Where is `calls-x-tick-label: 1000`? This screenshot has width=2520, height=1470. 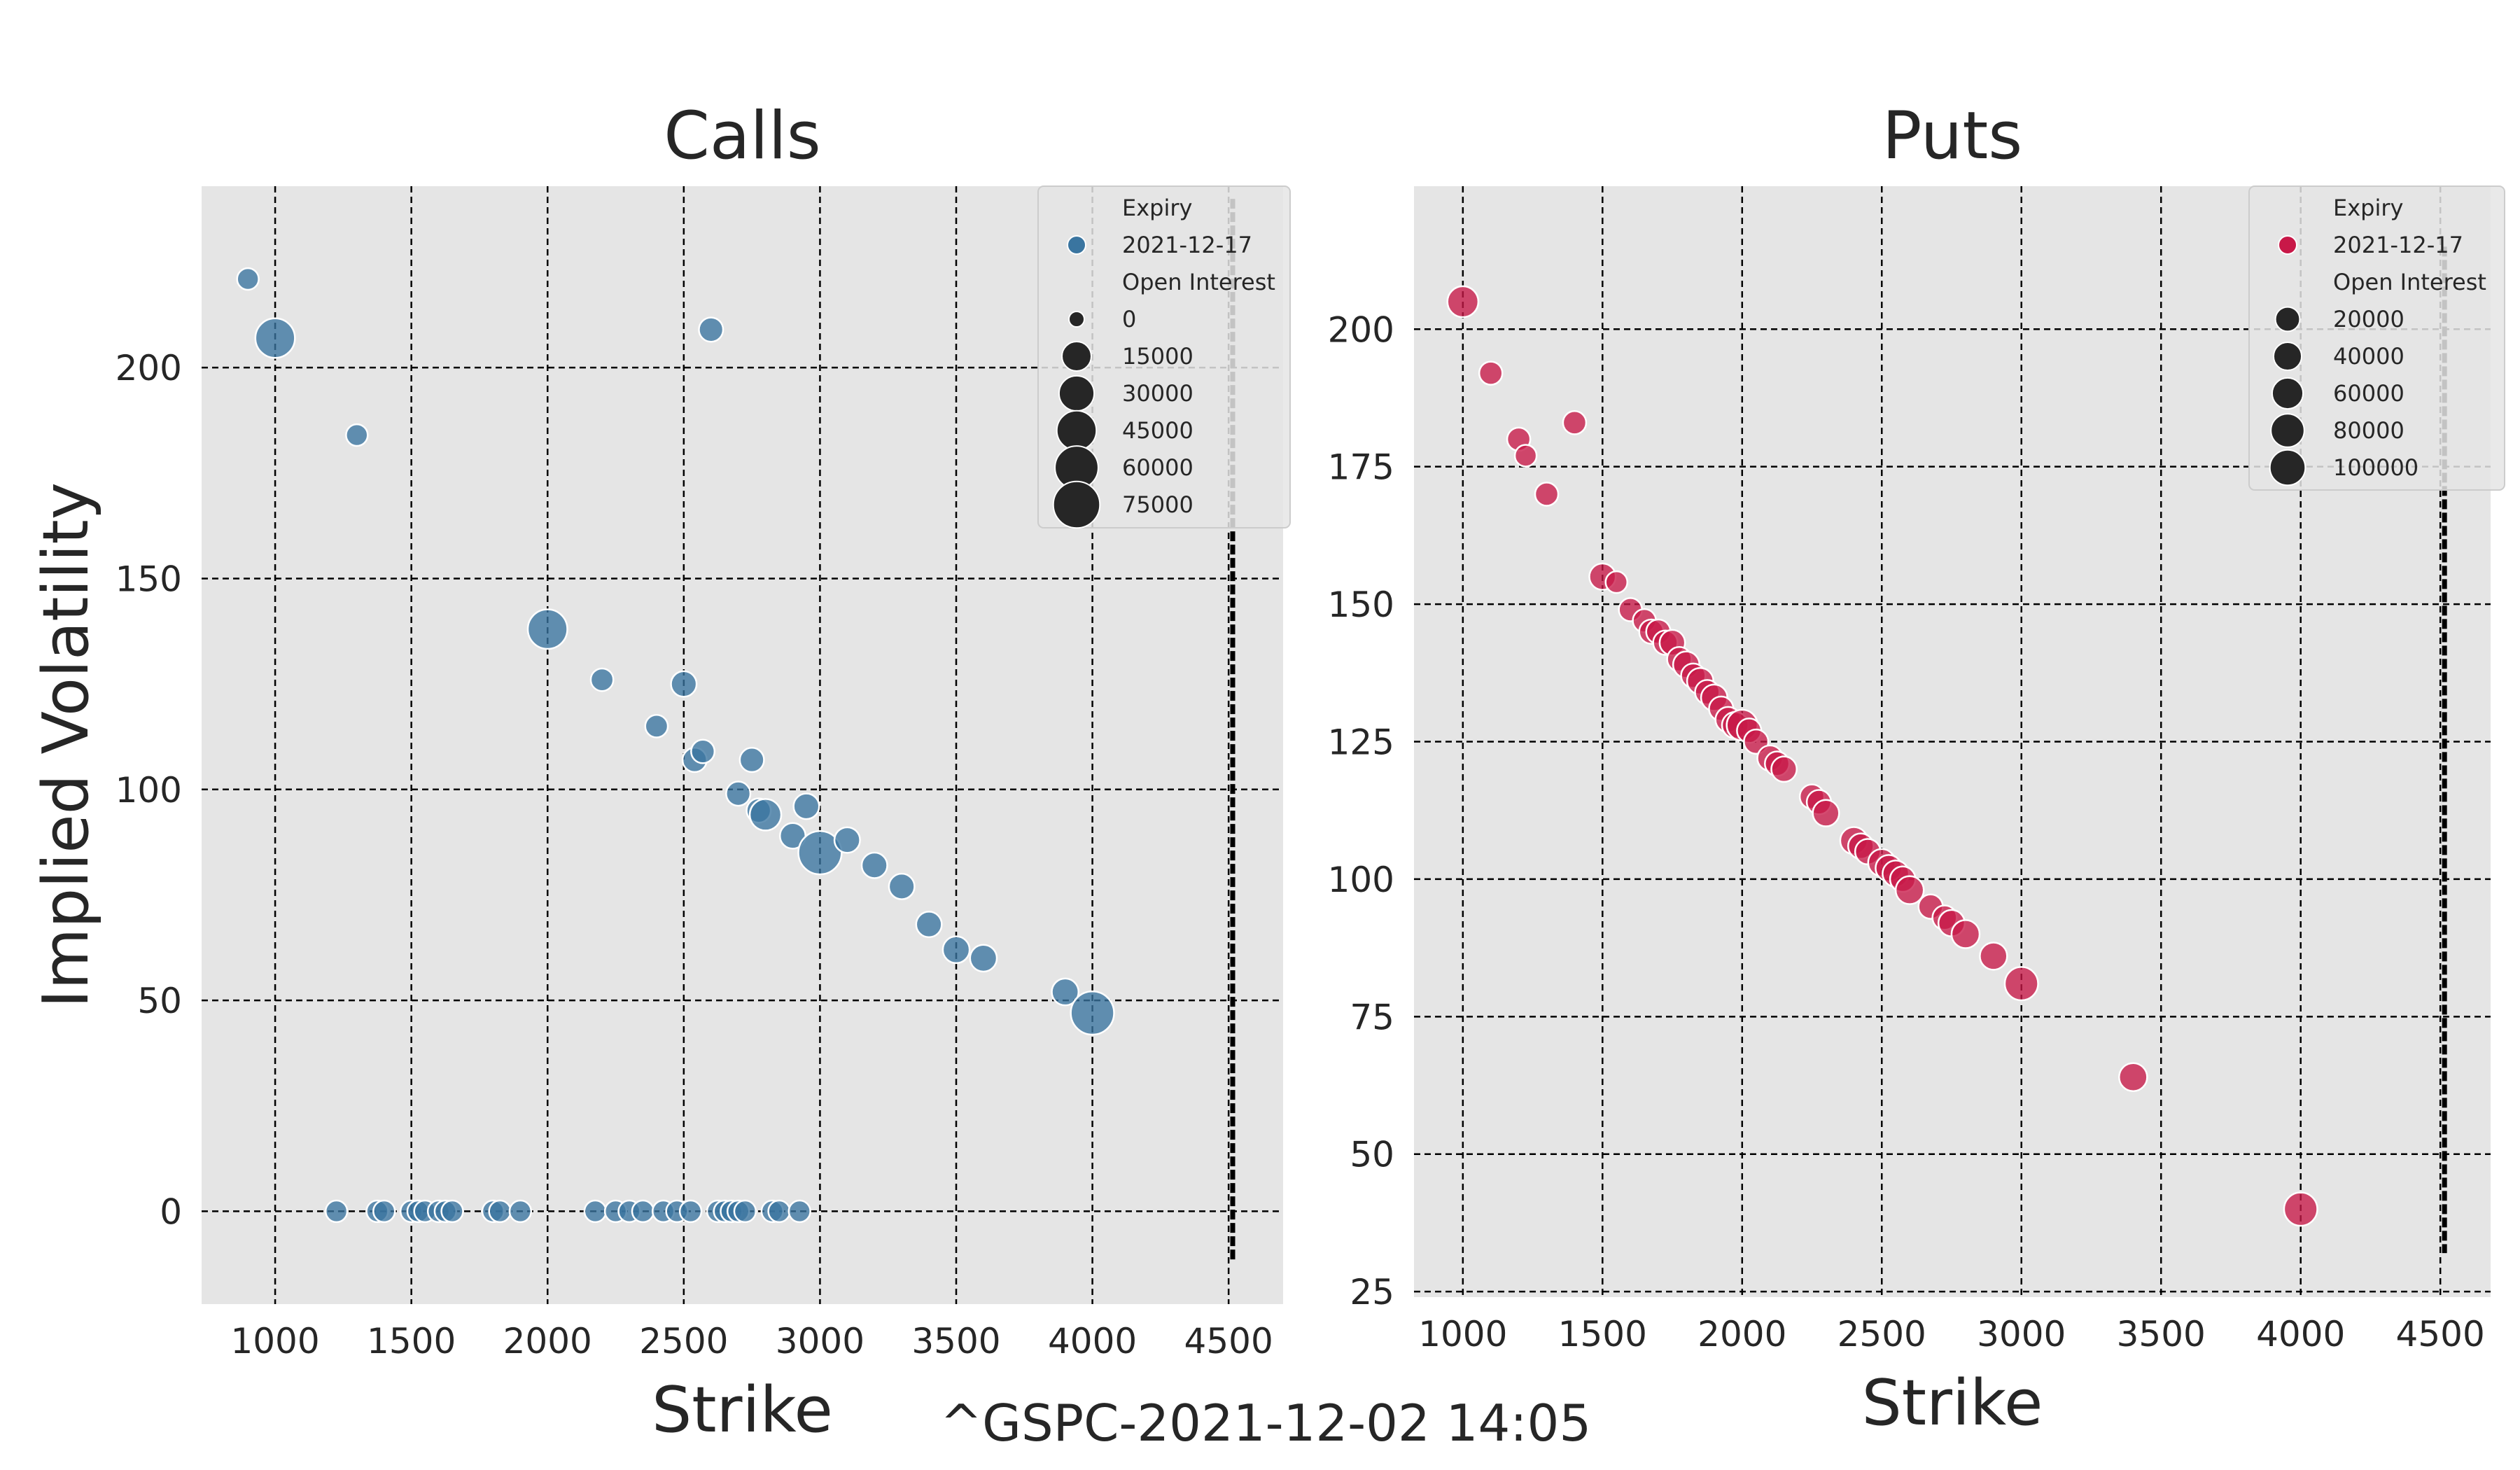
calls-x-tick-label: 1000 is located at coordinates (274, 1341).